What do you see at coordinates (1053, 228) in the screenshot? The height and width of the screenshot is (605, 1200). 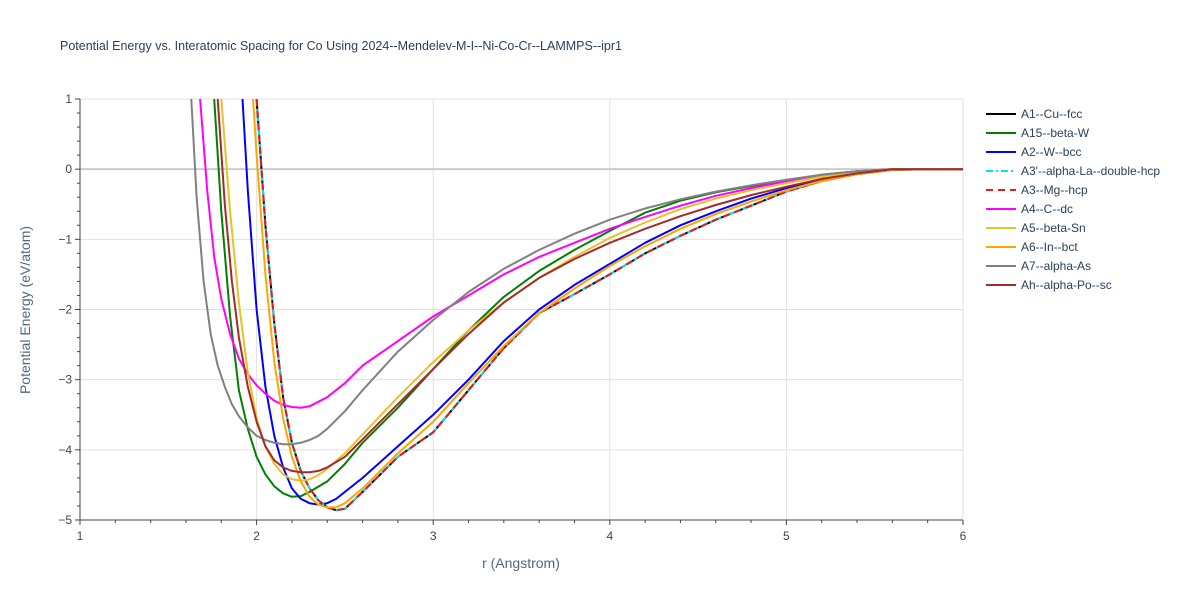 I see `legend-label: A5--beta-Sn` at bounding box center [1053, 228].